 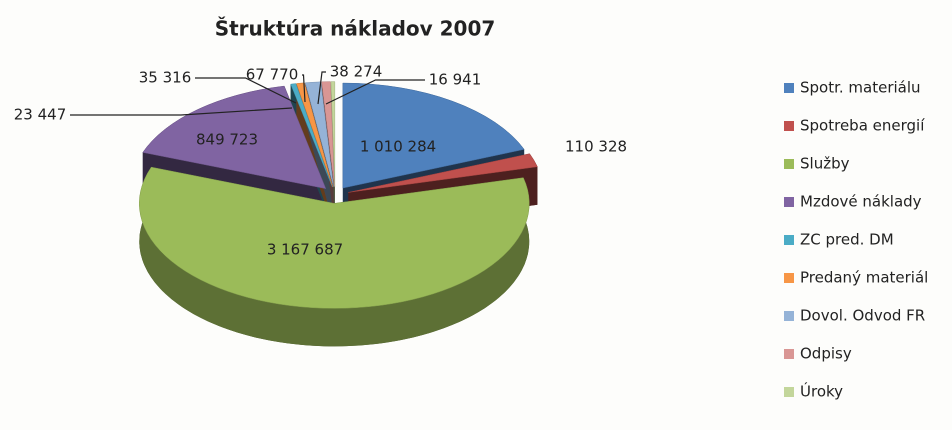 What do you see at coordinates (455, 80) in the screenshot?
I see `data-label: 16 941` at bounding box center [455, 80].